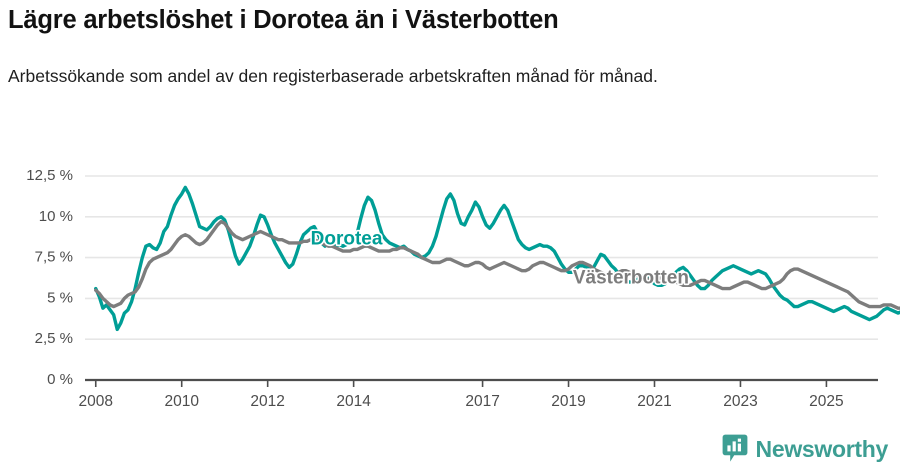  Describe the element at coordinates (56, 216) in the screenshot. I see `y-axis-tick-label: 10 %` at that location.